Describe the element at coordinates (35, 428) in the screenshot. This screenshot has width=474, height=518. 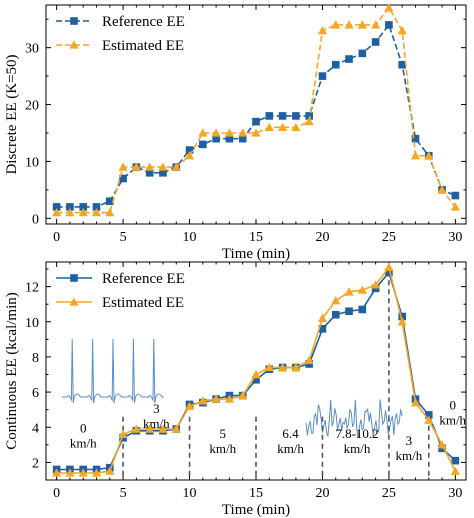
I see `y-tick-label: 4` at that location.